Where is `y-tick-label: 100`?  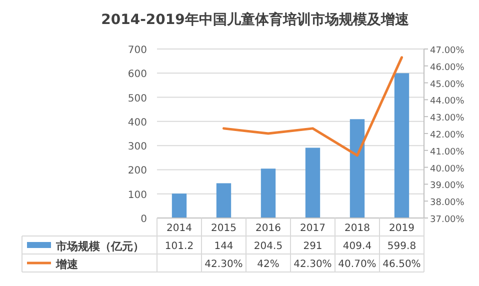
y-tick-label: 100 is located at coordinates (137, 195).